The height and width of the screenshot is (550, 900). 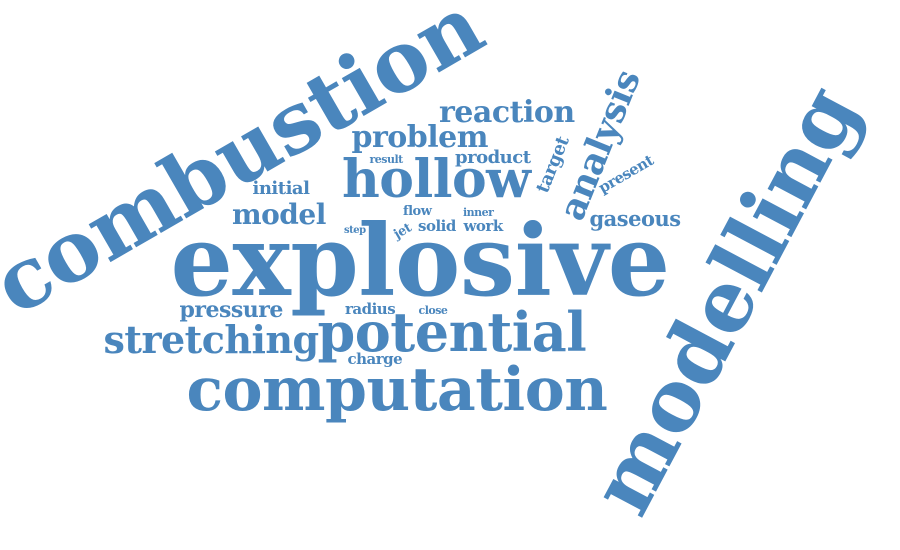 What do you see at coordinates (420, 261) in the screenshot?
I see `word-explosive: explosive` at bounding box center [420, 261].